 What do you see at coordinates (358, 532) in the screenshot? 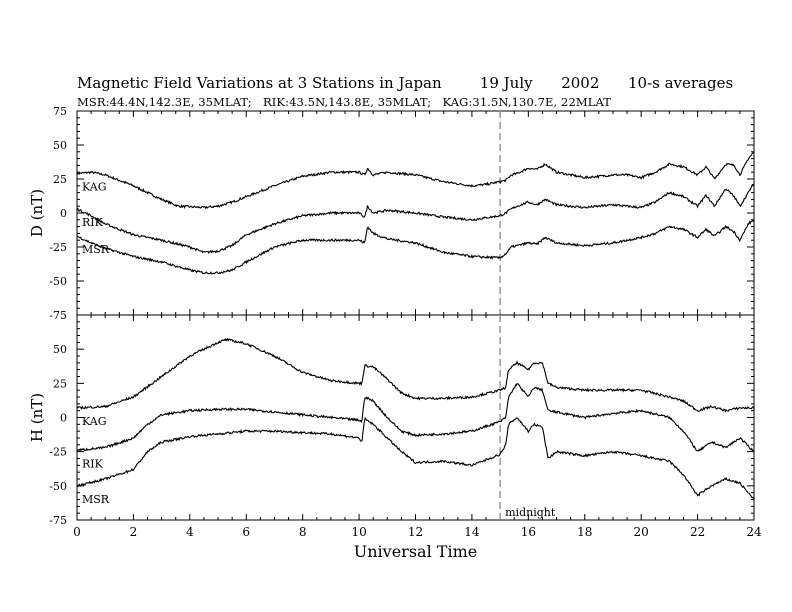
I see `x-tick-label: 10` at bounding box center [358, 532].